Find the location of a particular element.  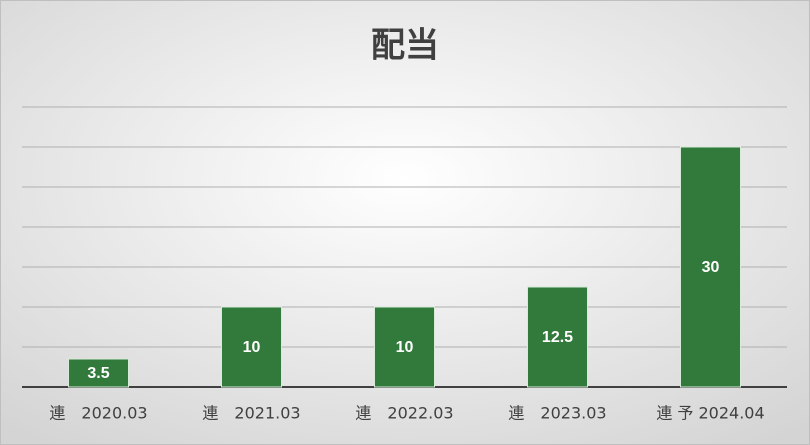

x-tick-label: 連 2021.03 is located at coordinates (251, 413).